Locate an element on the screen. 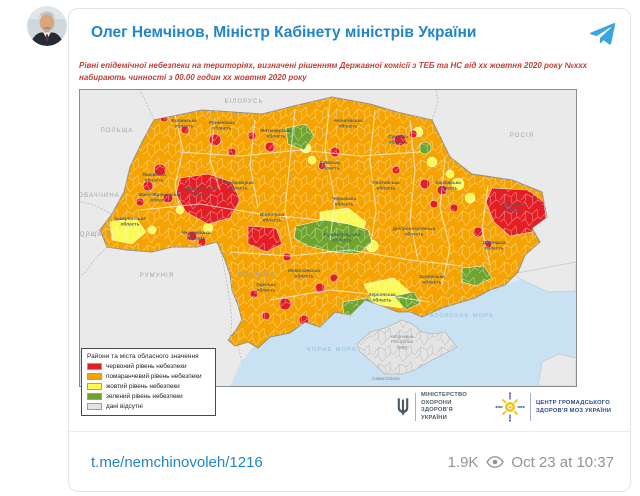 The width and height of the screenshot is (640, 496). oblast-label: Чернівецька область is located at coordinates (195, 235).